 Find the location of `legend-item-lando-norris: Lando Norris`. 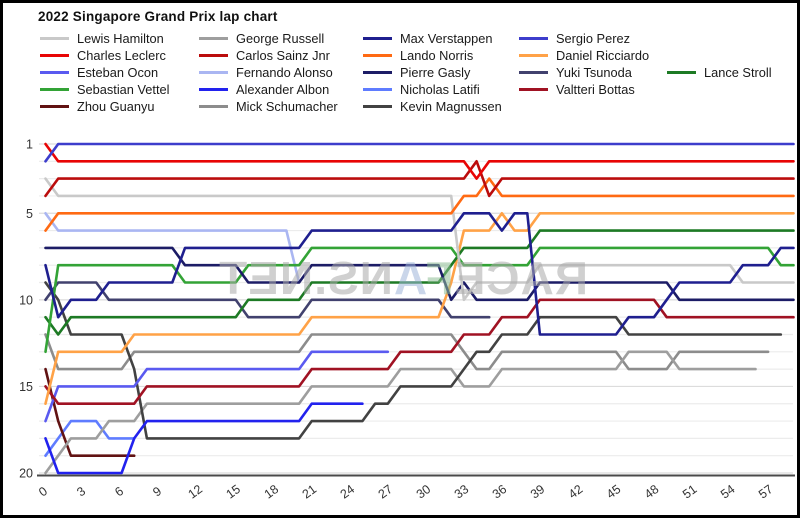

legend-item-lando-norris: Lando Norris is located at coordinates (418, 55).